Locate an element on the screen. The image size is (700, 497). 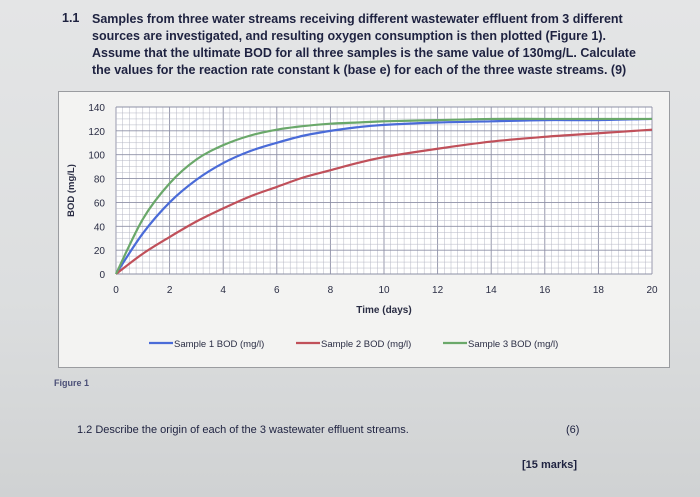
x-tick-label: 0 is located at coordinates (116, 290).